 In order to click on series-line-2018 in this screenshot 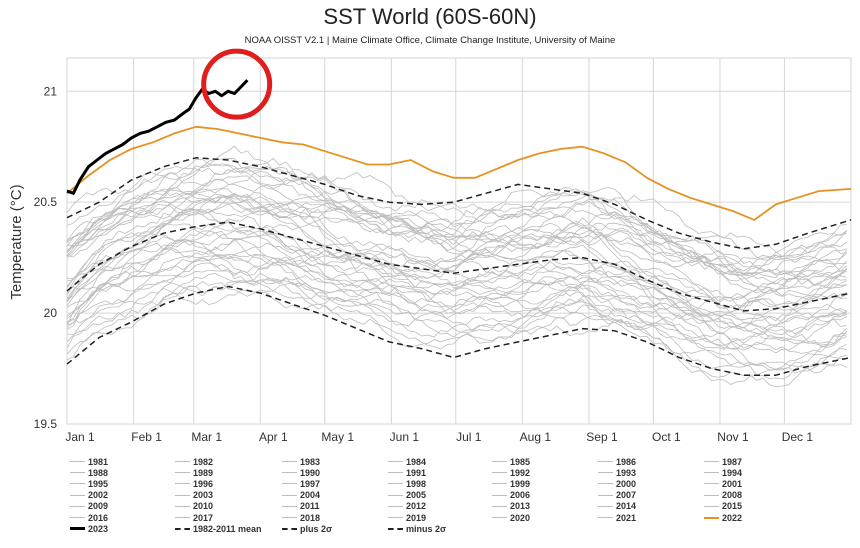, I will do `click(456, 216)`.